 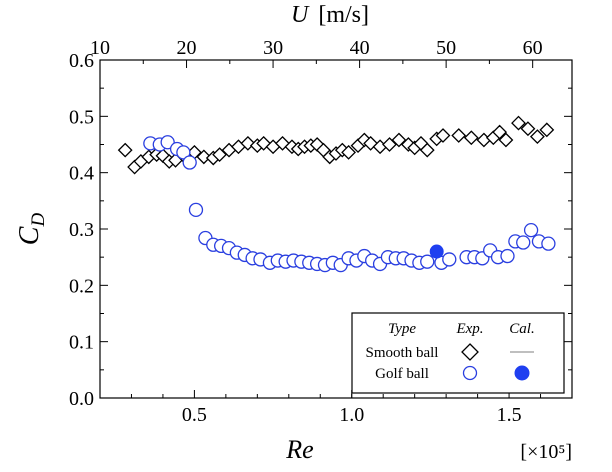 I want to click on y-axis-label: CD, so click(x=31, y=229).